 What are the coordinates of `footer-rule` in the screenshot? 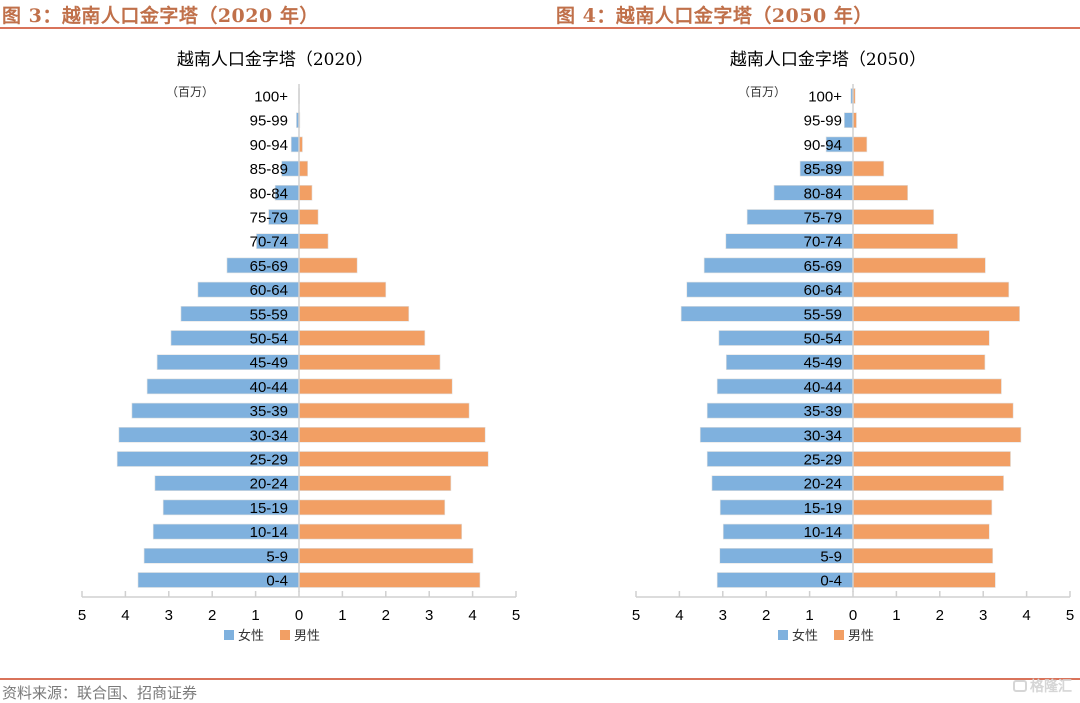 It's located at (540, 679).